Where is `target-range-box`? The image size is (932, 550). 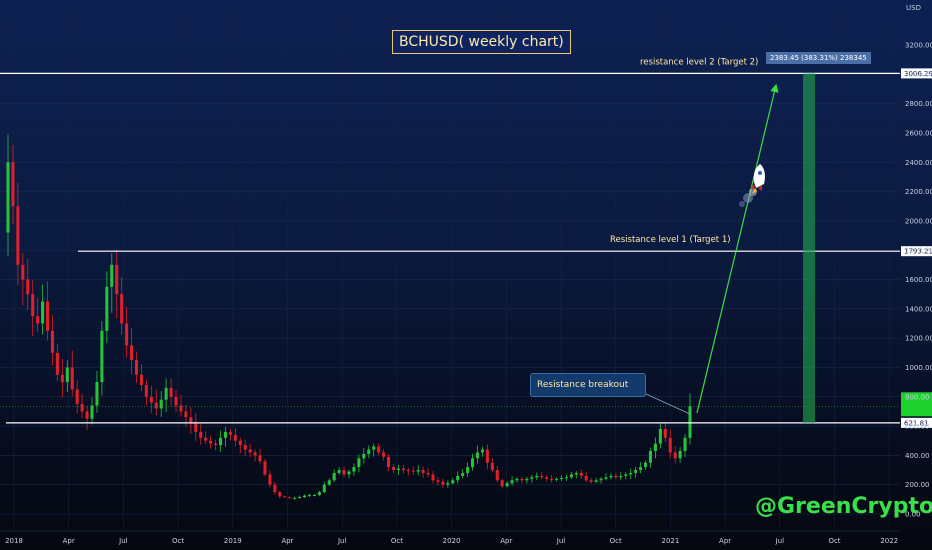 target-range-box is located at coordinates (809, 248).